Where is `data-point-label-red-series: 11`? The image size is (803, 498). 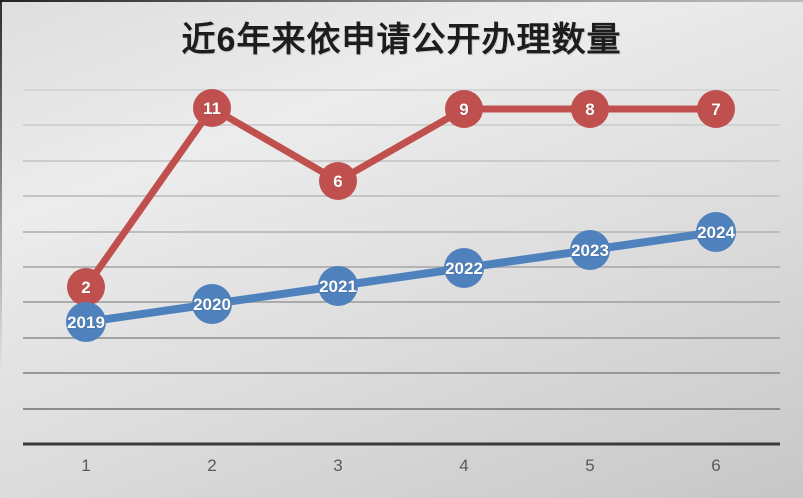 data-point-label-red-series: 11 is located at coordinates (212, 108).